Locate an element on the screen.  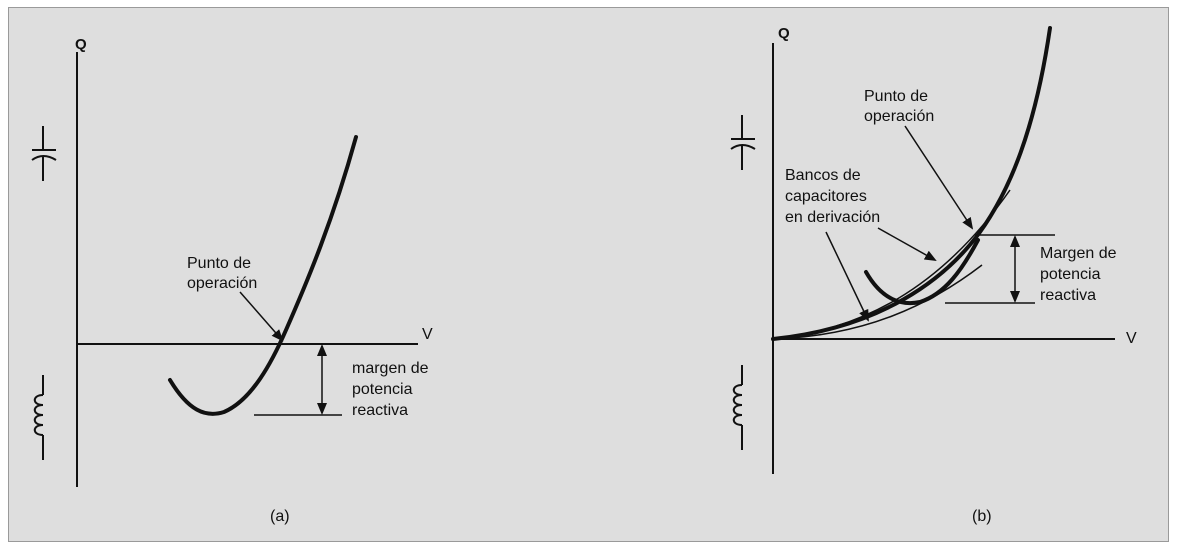
panel-a-operating-point-label: Punto de operación is located at coordinates (222, 273).